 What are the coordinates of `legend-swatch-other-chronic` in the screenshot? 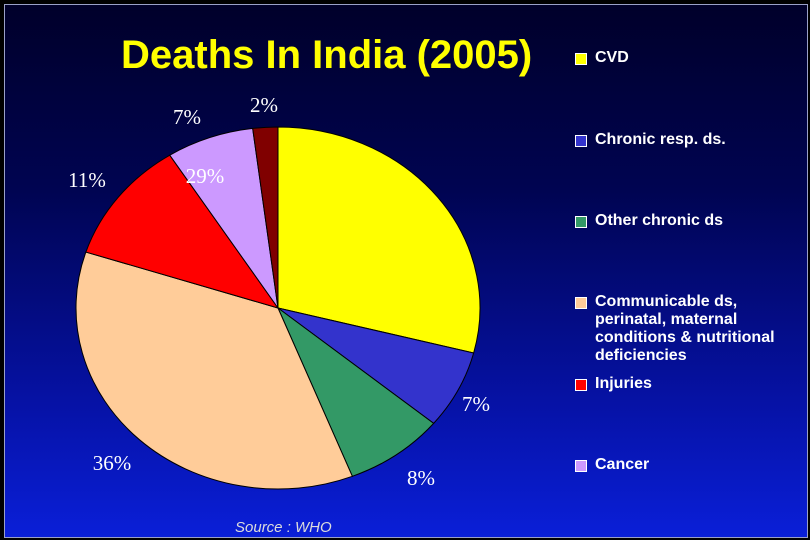 It's located at (581, 222).